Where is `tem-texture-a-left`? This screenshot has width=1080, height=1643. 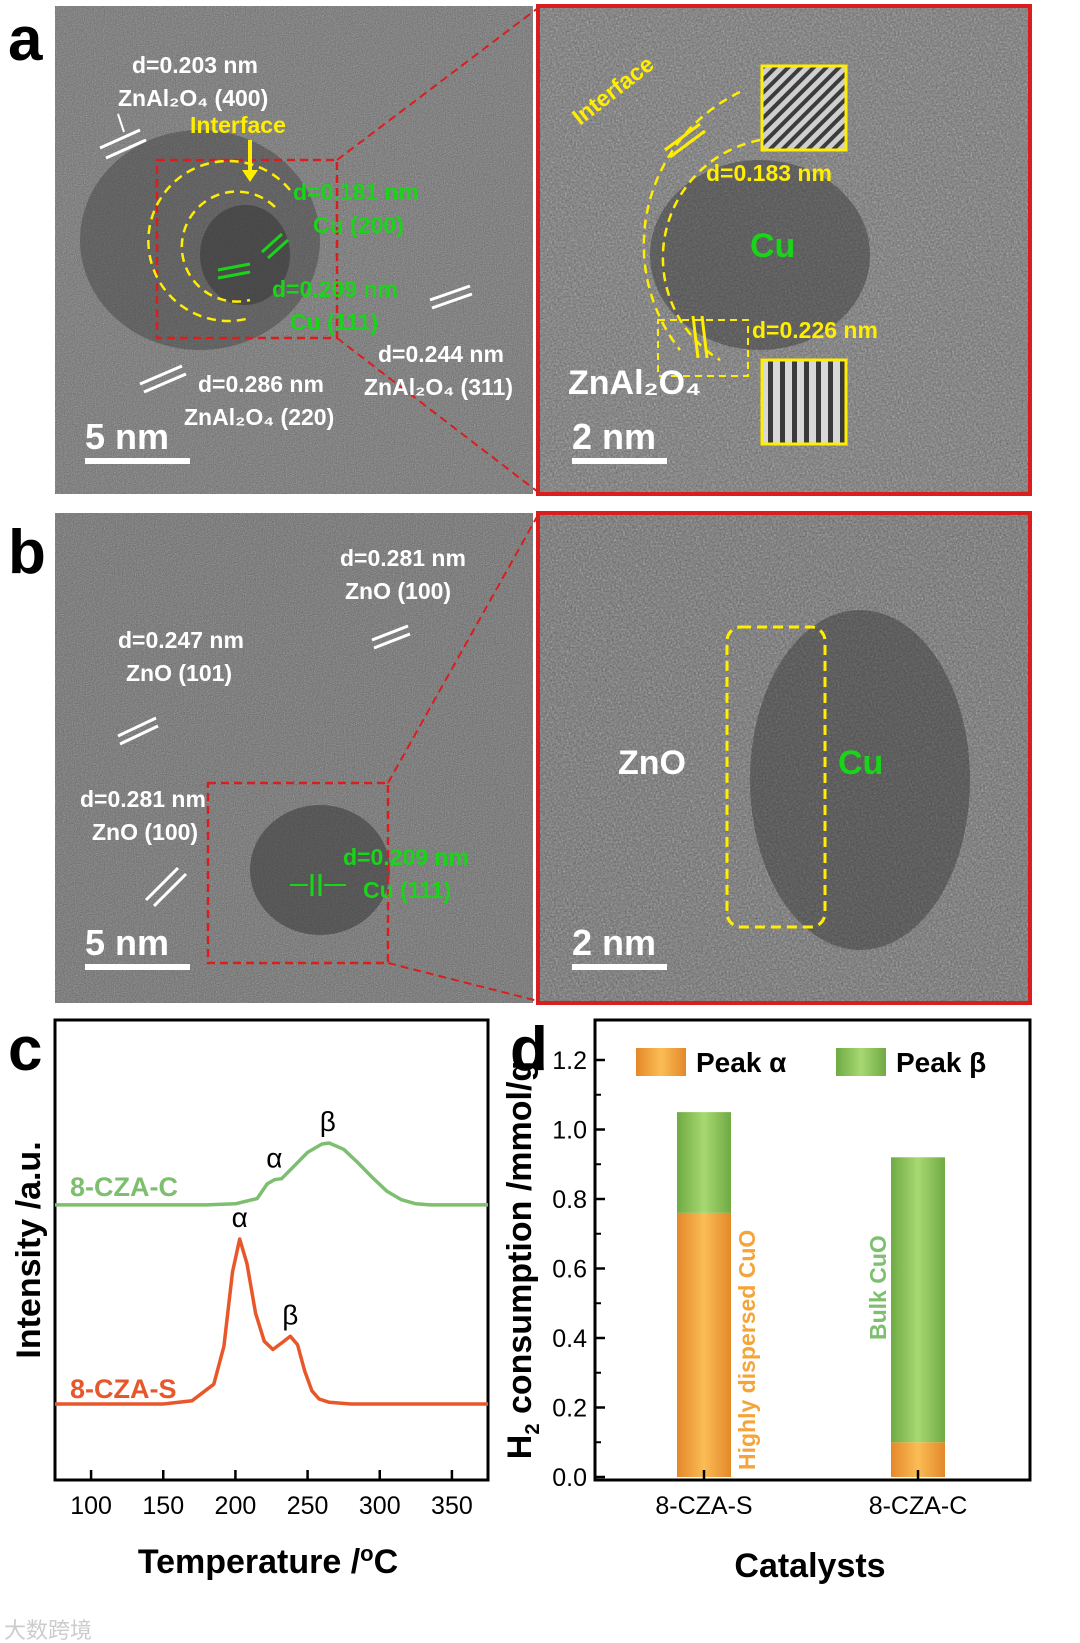
tem-texture-a-left is located at coordinates (294, 250).